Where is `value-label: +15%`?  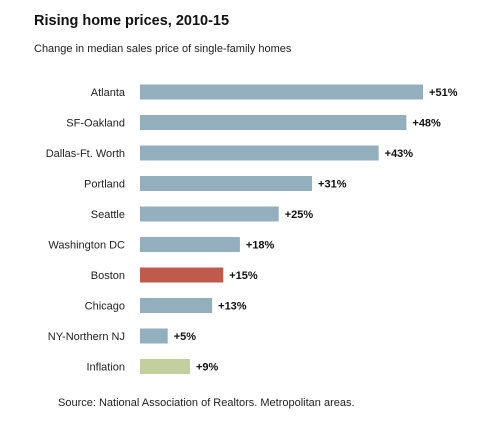
value-label: +15% is located at coordinates (243, 276).